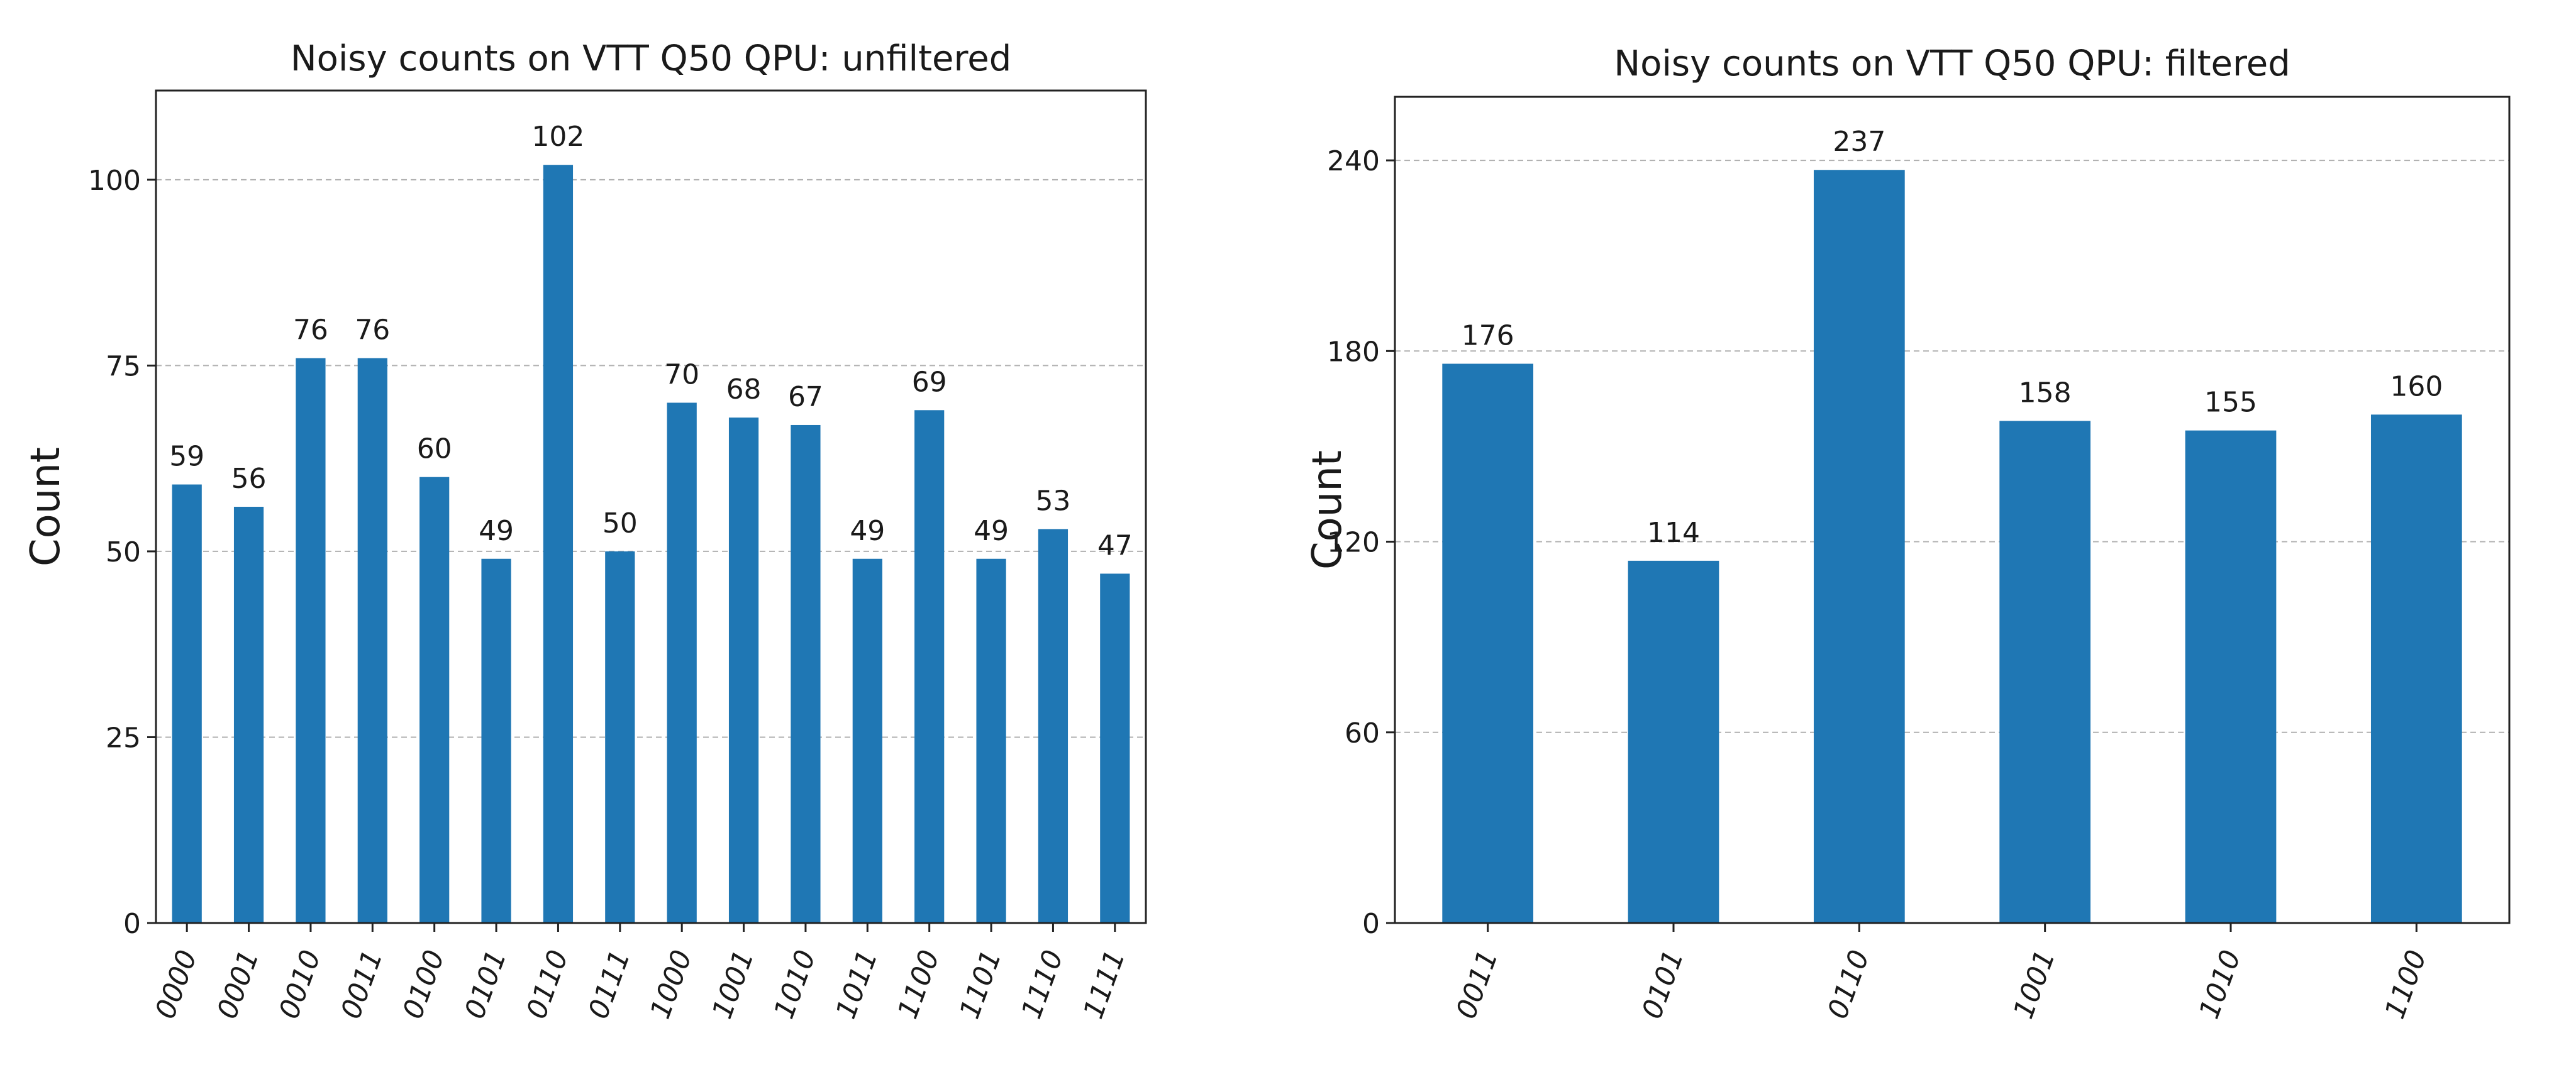 Image resolution: width=2576 pixels, height=1089 pixels. What do you see at coordinates (1104, 984) in the screenshot?
I see `x-tick-label: 1111` at bounding box center [1104, 984].